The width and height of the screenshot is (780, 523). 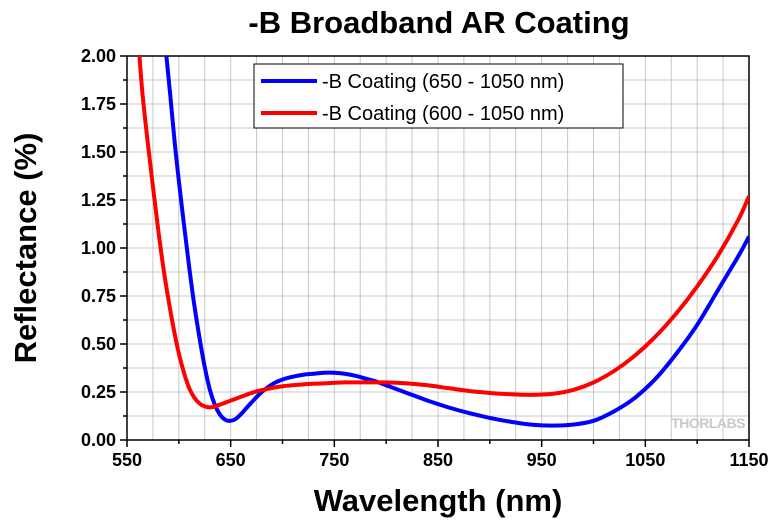 I want to click on x-tick-label: 850, so click(x=438, y=460).